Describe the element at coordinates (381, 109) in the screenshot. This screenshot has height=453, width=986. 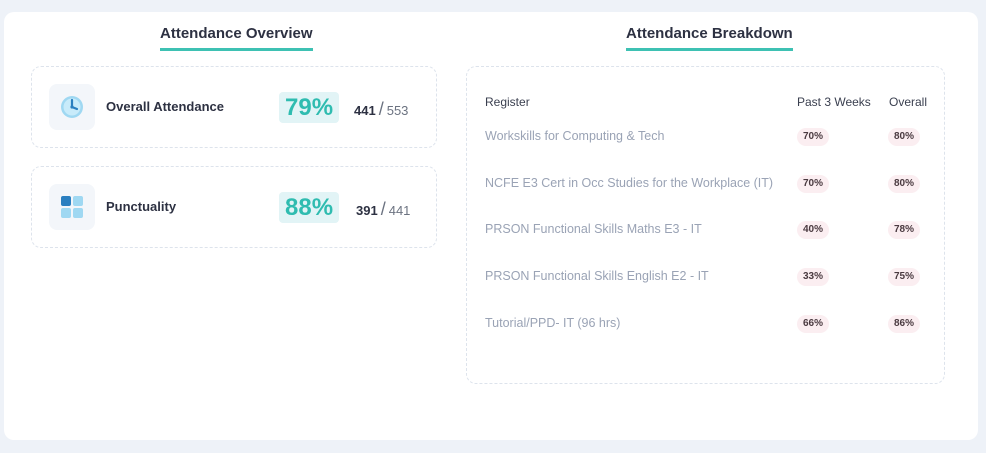
I see `overall-attendance-ratio: 441/553` at that location.